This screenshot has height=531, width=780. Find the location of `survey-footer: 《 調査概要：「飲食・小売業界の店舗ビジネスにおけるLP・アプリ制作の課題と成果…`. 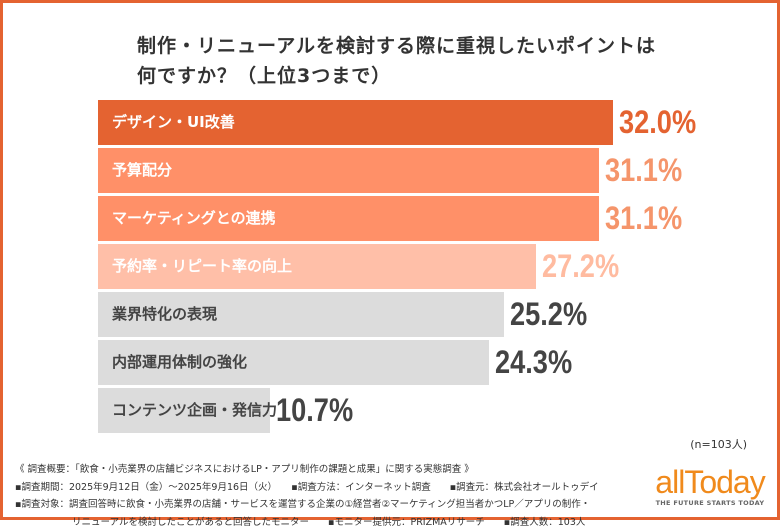

survey-footer: 《 調査概要：「飲食・小売業界の店舗ビジネスにおけるLP・アプリ制作の課題と成果… is located at coordinates (307, 496).